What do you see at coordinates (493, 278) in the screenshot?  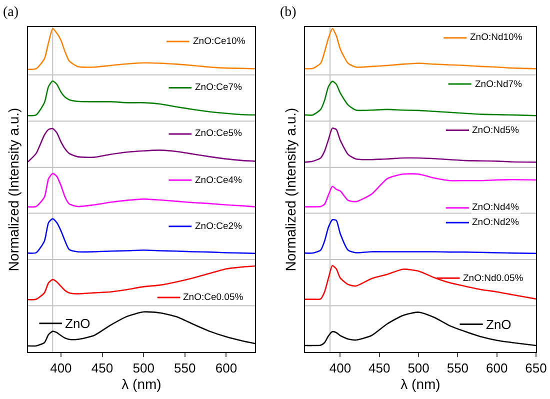 I see `legend-label: ZnO:Nd0.05%` at bounding box center [493, 278].